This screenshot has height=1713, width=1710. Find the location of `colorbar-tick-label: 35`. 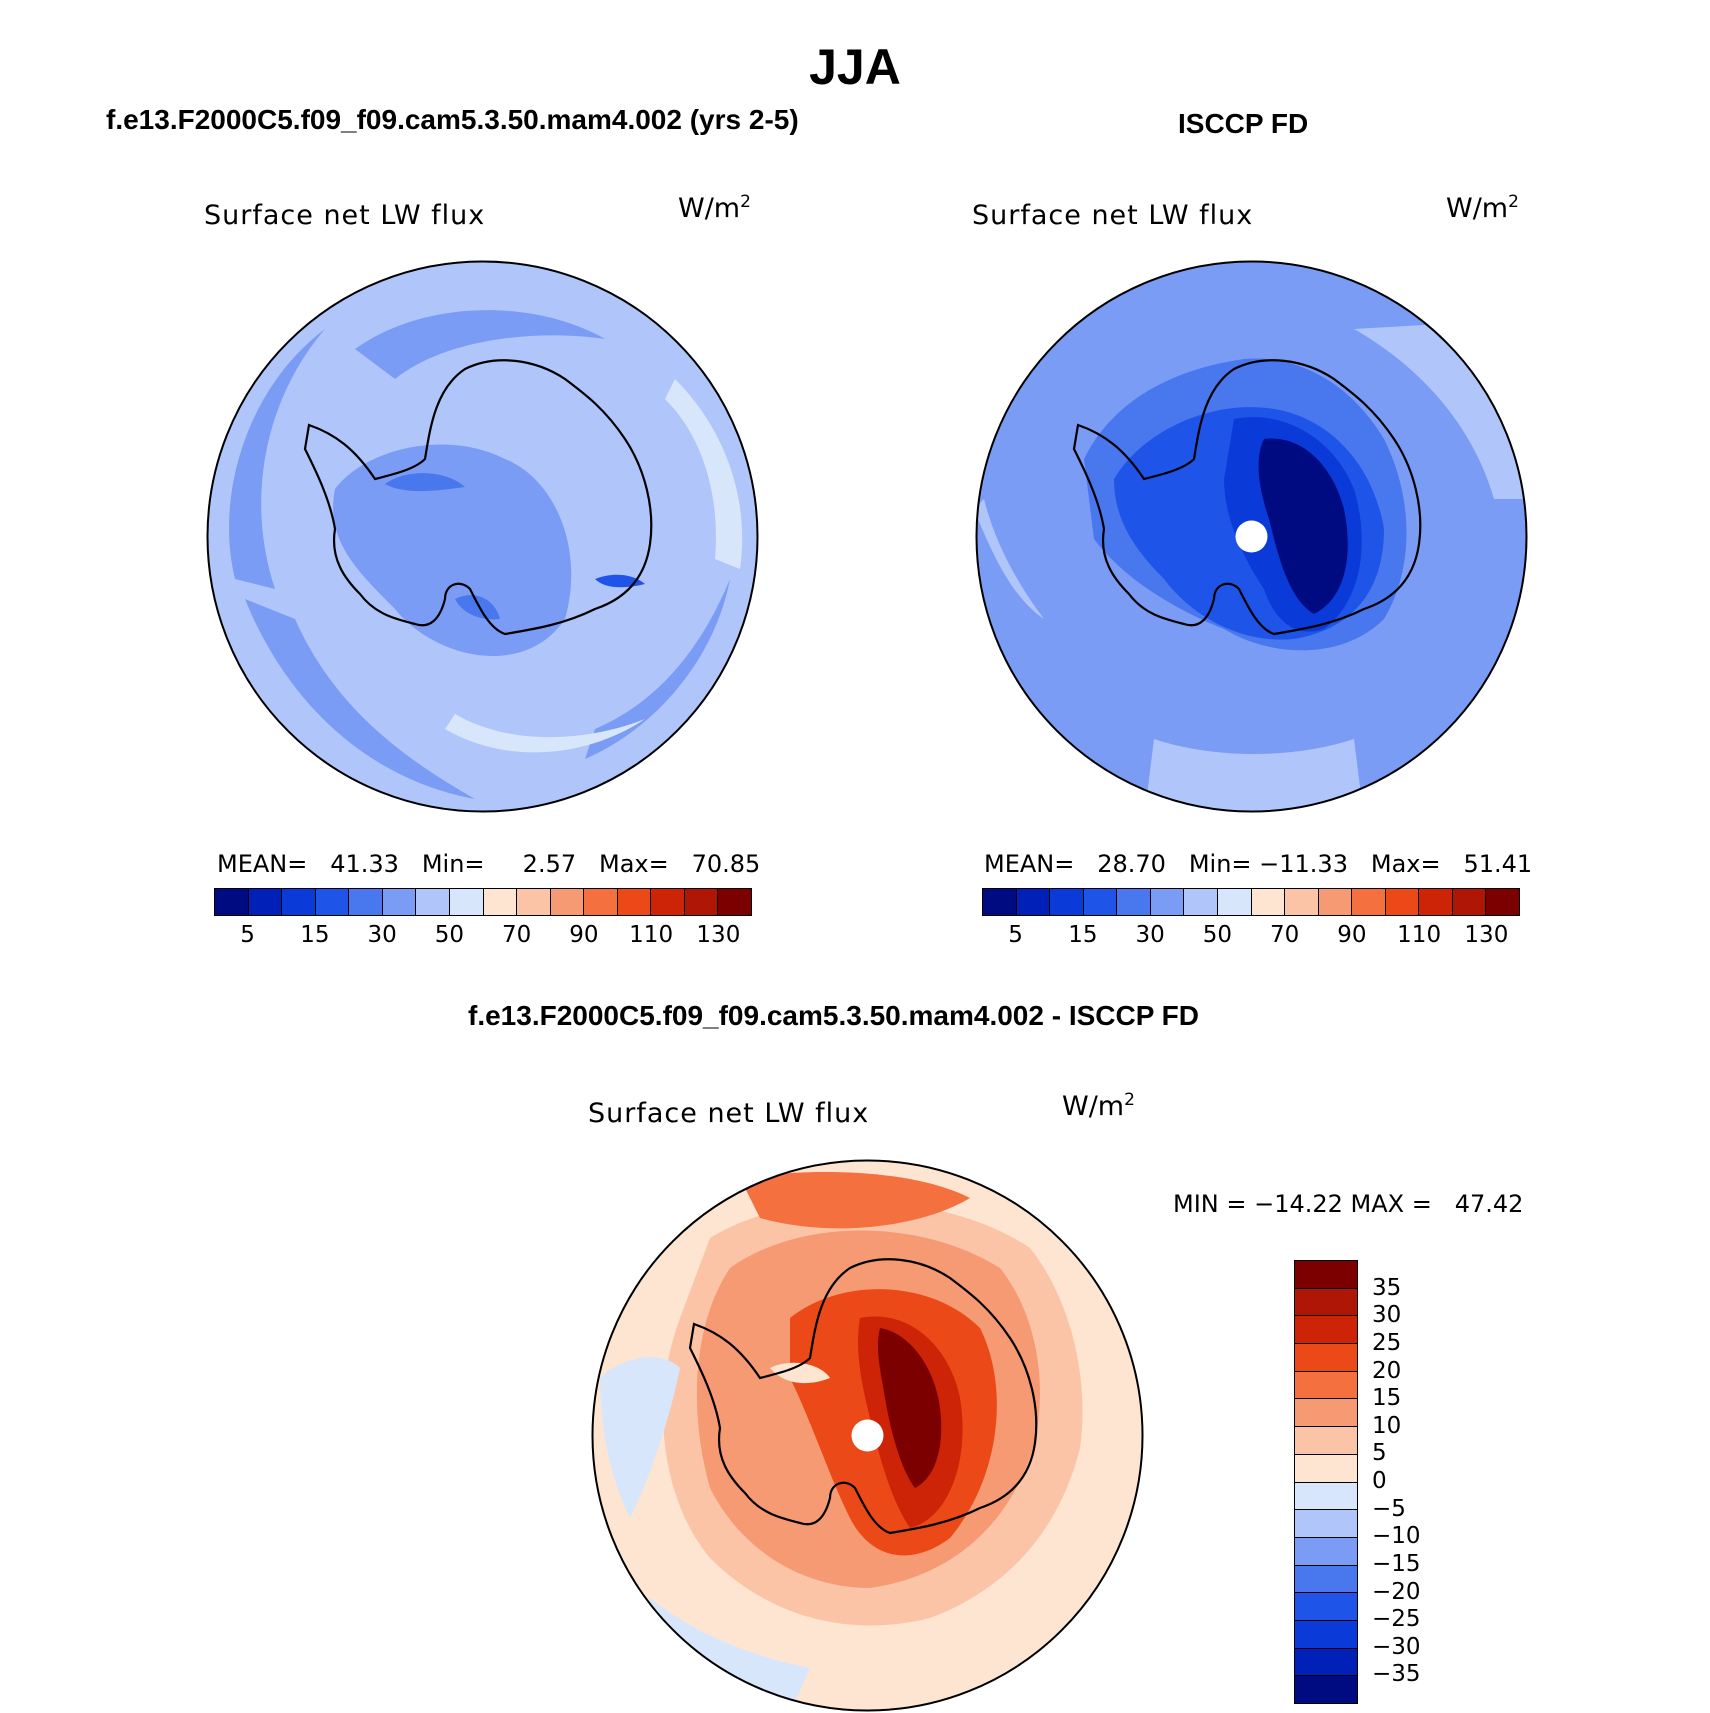

colorbar-tick-label: 35 is located at coordinates (1387, 1287).